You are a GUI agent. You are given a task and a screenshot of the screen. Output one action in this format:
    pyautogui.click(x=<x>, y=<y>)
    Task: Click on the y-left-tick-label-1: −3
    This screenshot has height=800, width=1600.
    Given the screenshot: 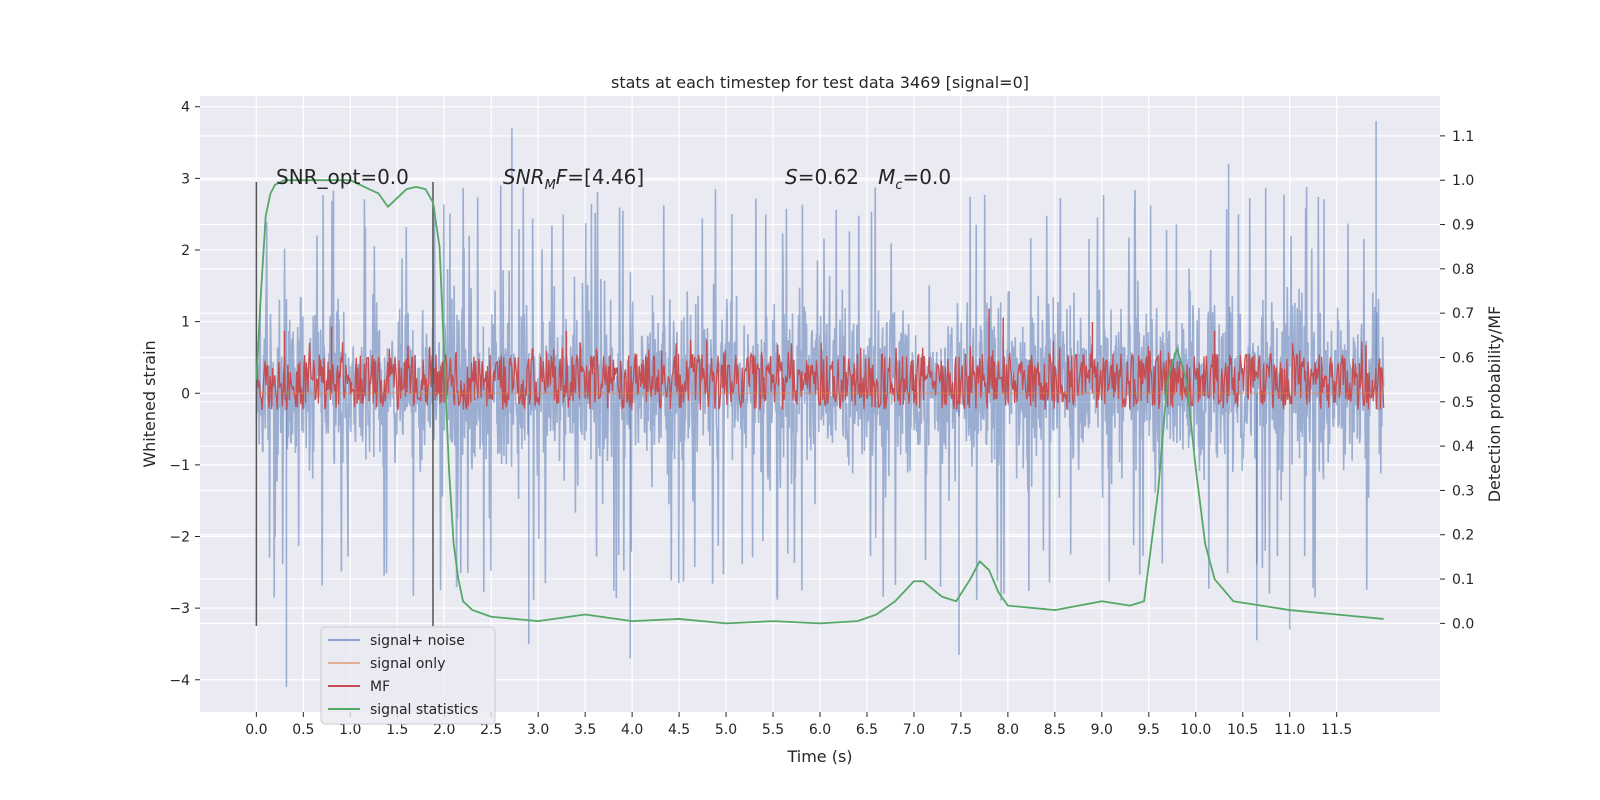 What is the action you would take?
    pyautogui.click(x=179, y=609)
    